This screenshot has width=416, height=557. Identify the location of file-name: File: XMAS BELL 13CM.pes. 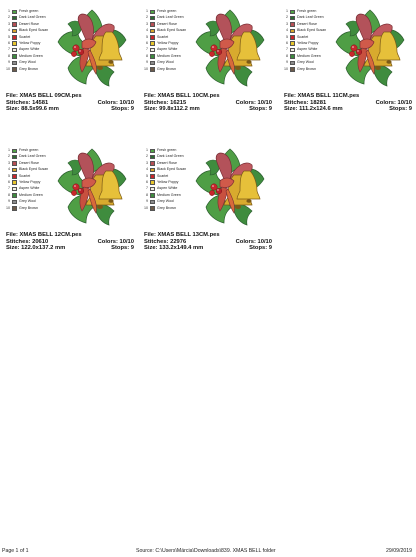
(182, 235).